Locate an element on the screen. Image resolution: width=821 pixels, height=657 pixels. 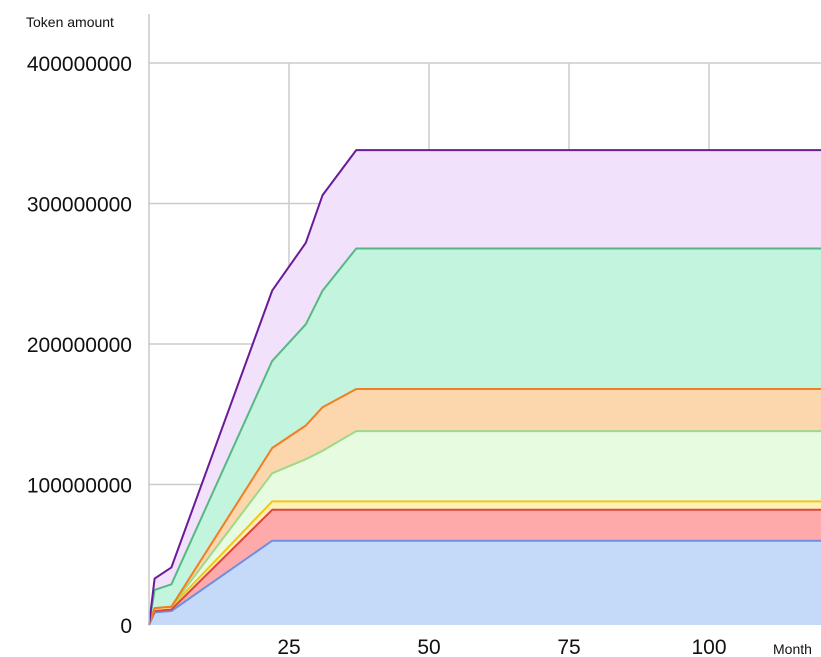
y-tick-label-3: 300000000 is located at coordinates (79, 205).